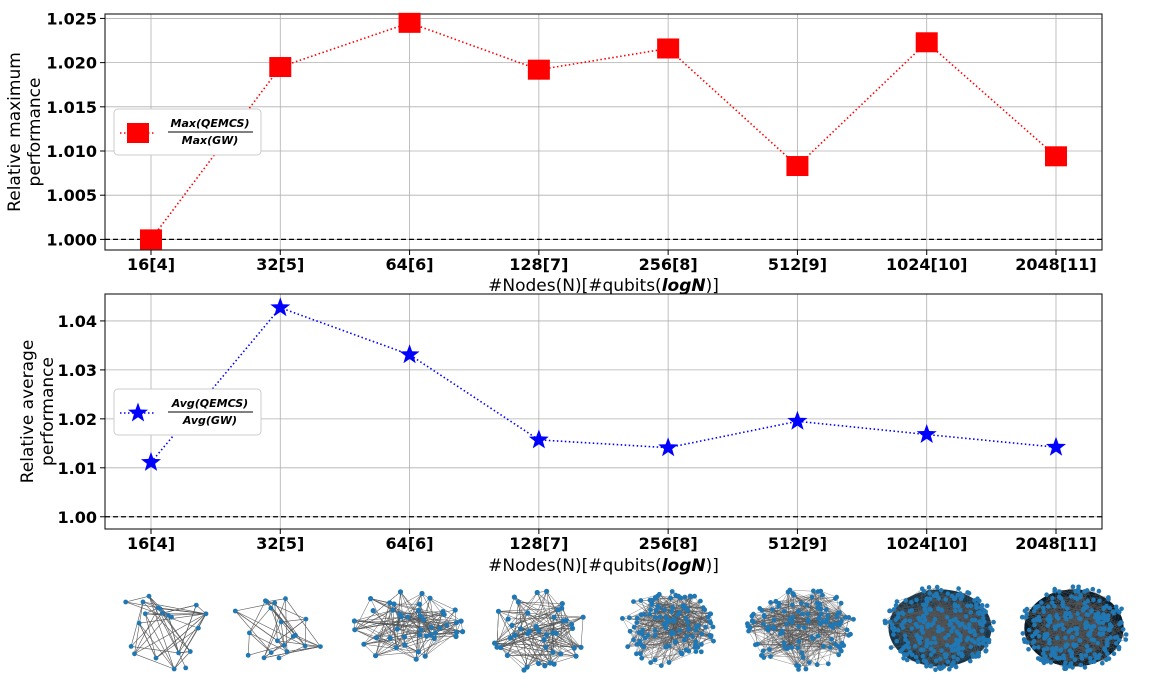 The width and height of the screenshot is (1161, 691). I want to click on x-tick-label: 16[4], so click(151, 264).